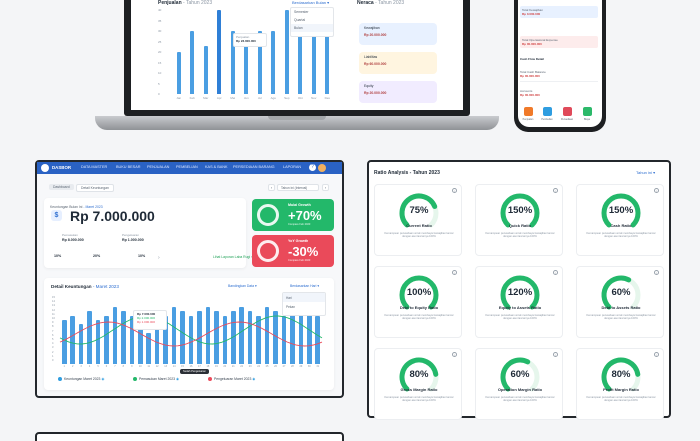  Describe the element at coordinates (62, 167) in the screenshot. I see `nav-brand: DASBOR` at that location.